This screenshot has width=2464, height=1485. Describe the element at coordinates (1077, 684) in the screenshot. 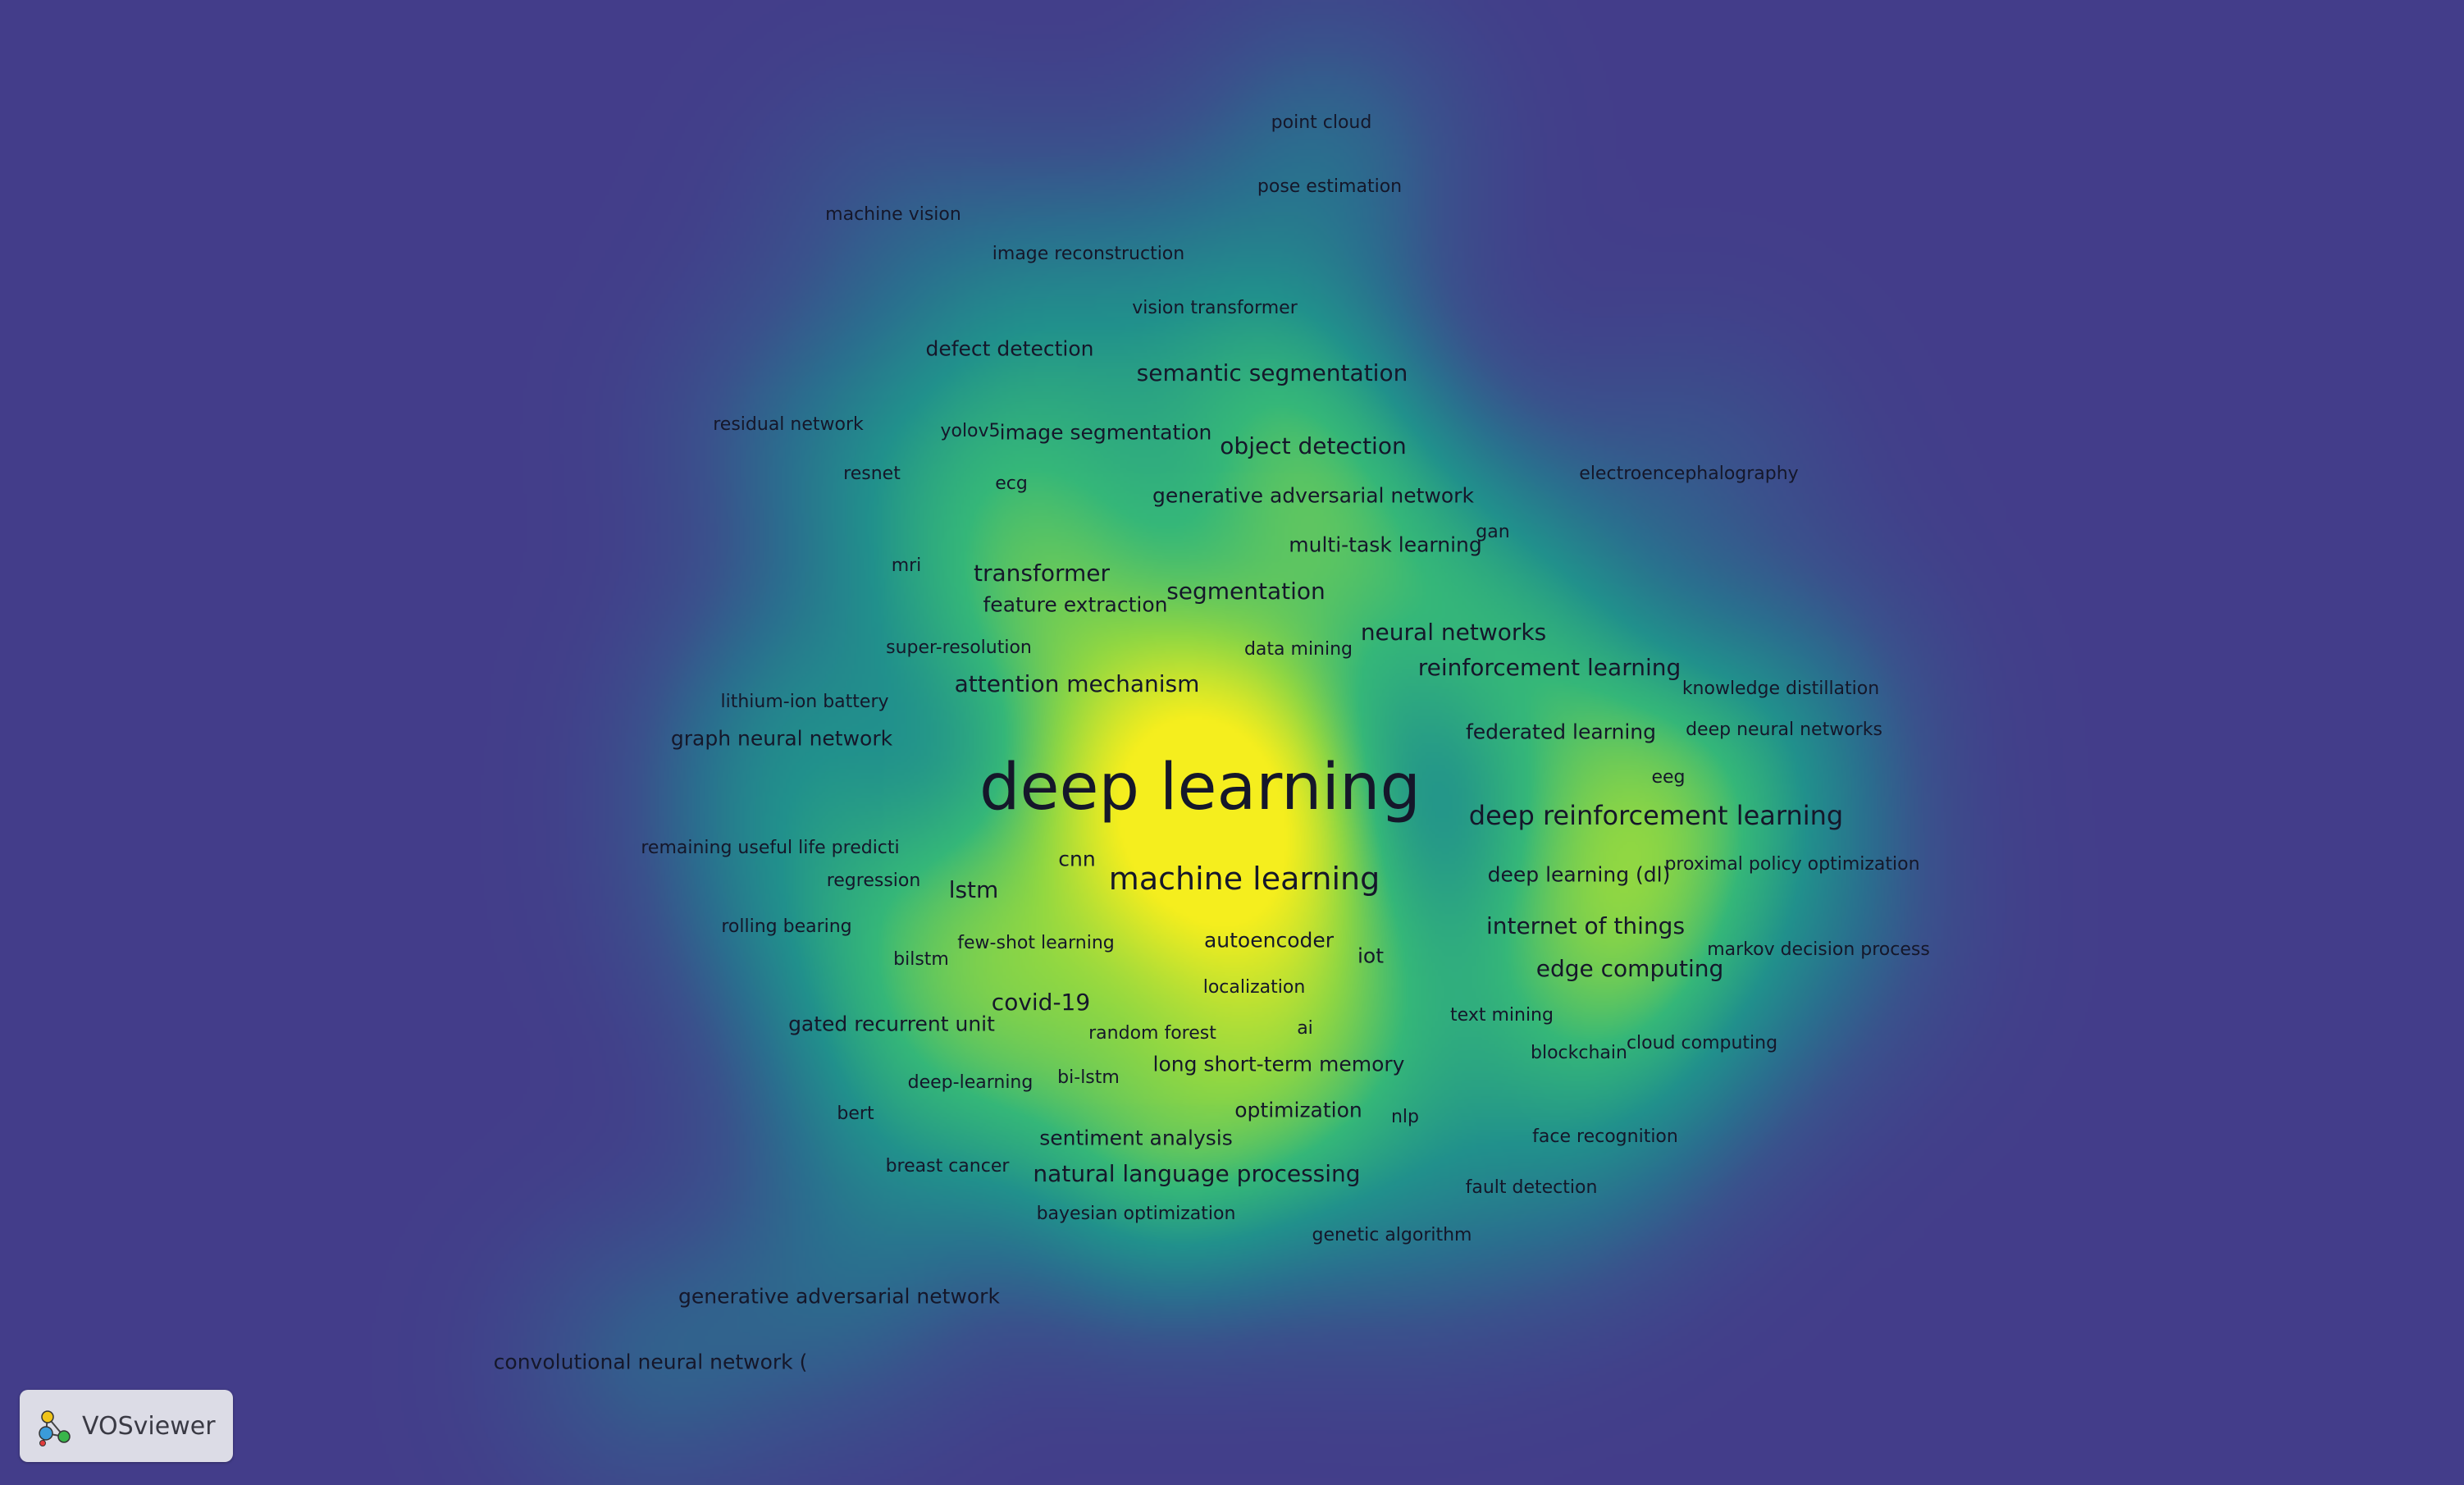

I see `keyword-attention-mechanism: attention mechanism` at that location.